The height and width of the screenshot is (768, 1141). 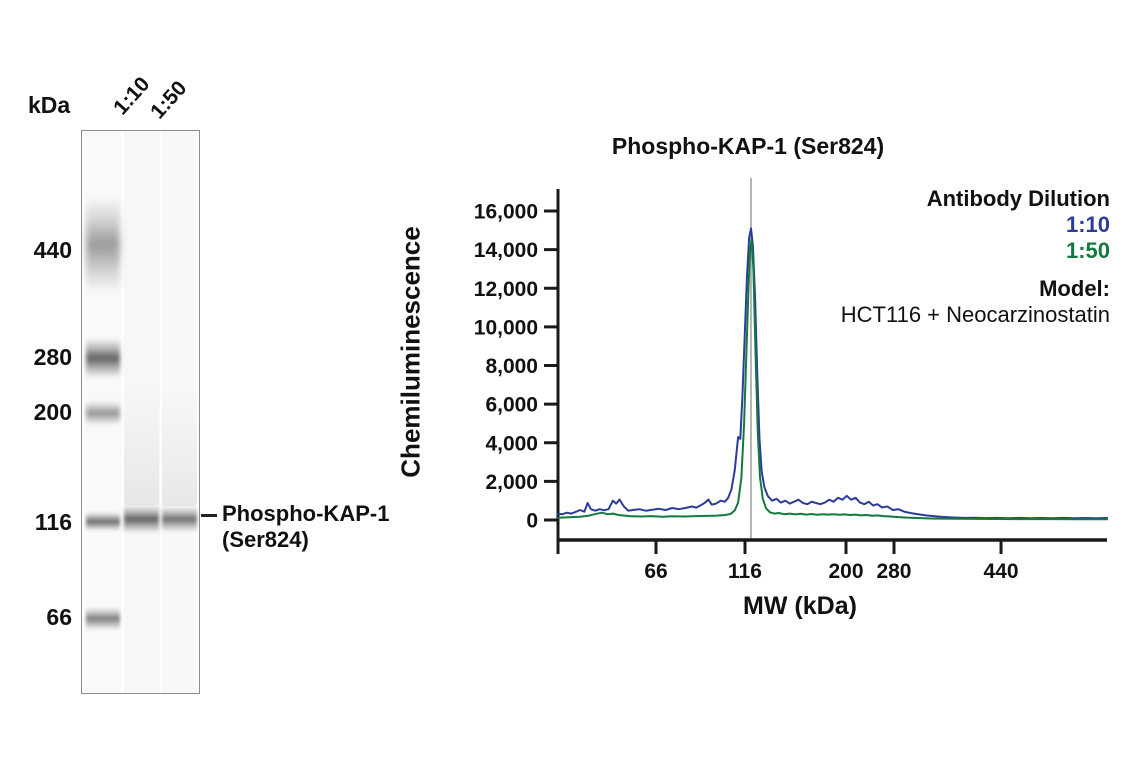 What do you see at coordinates (209, 515) in the screenshot?
I see `band-pointer-dash` at bounding box center [209, 515].